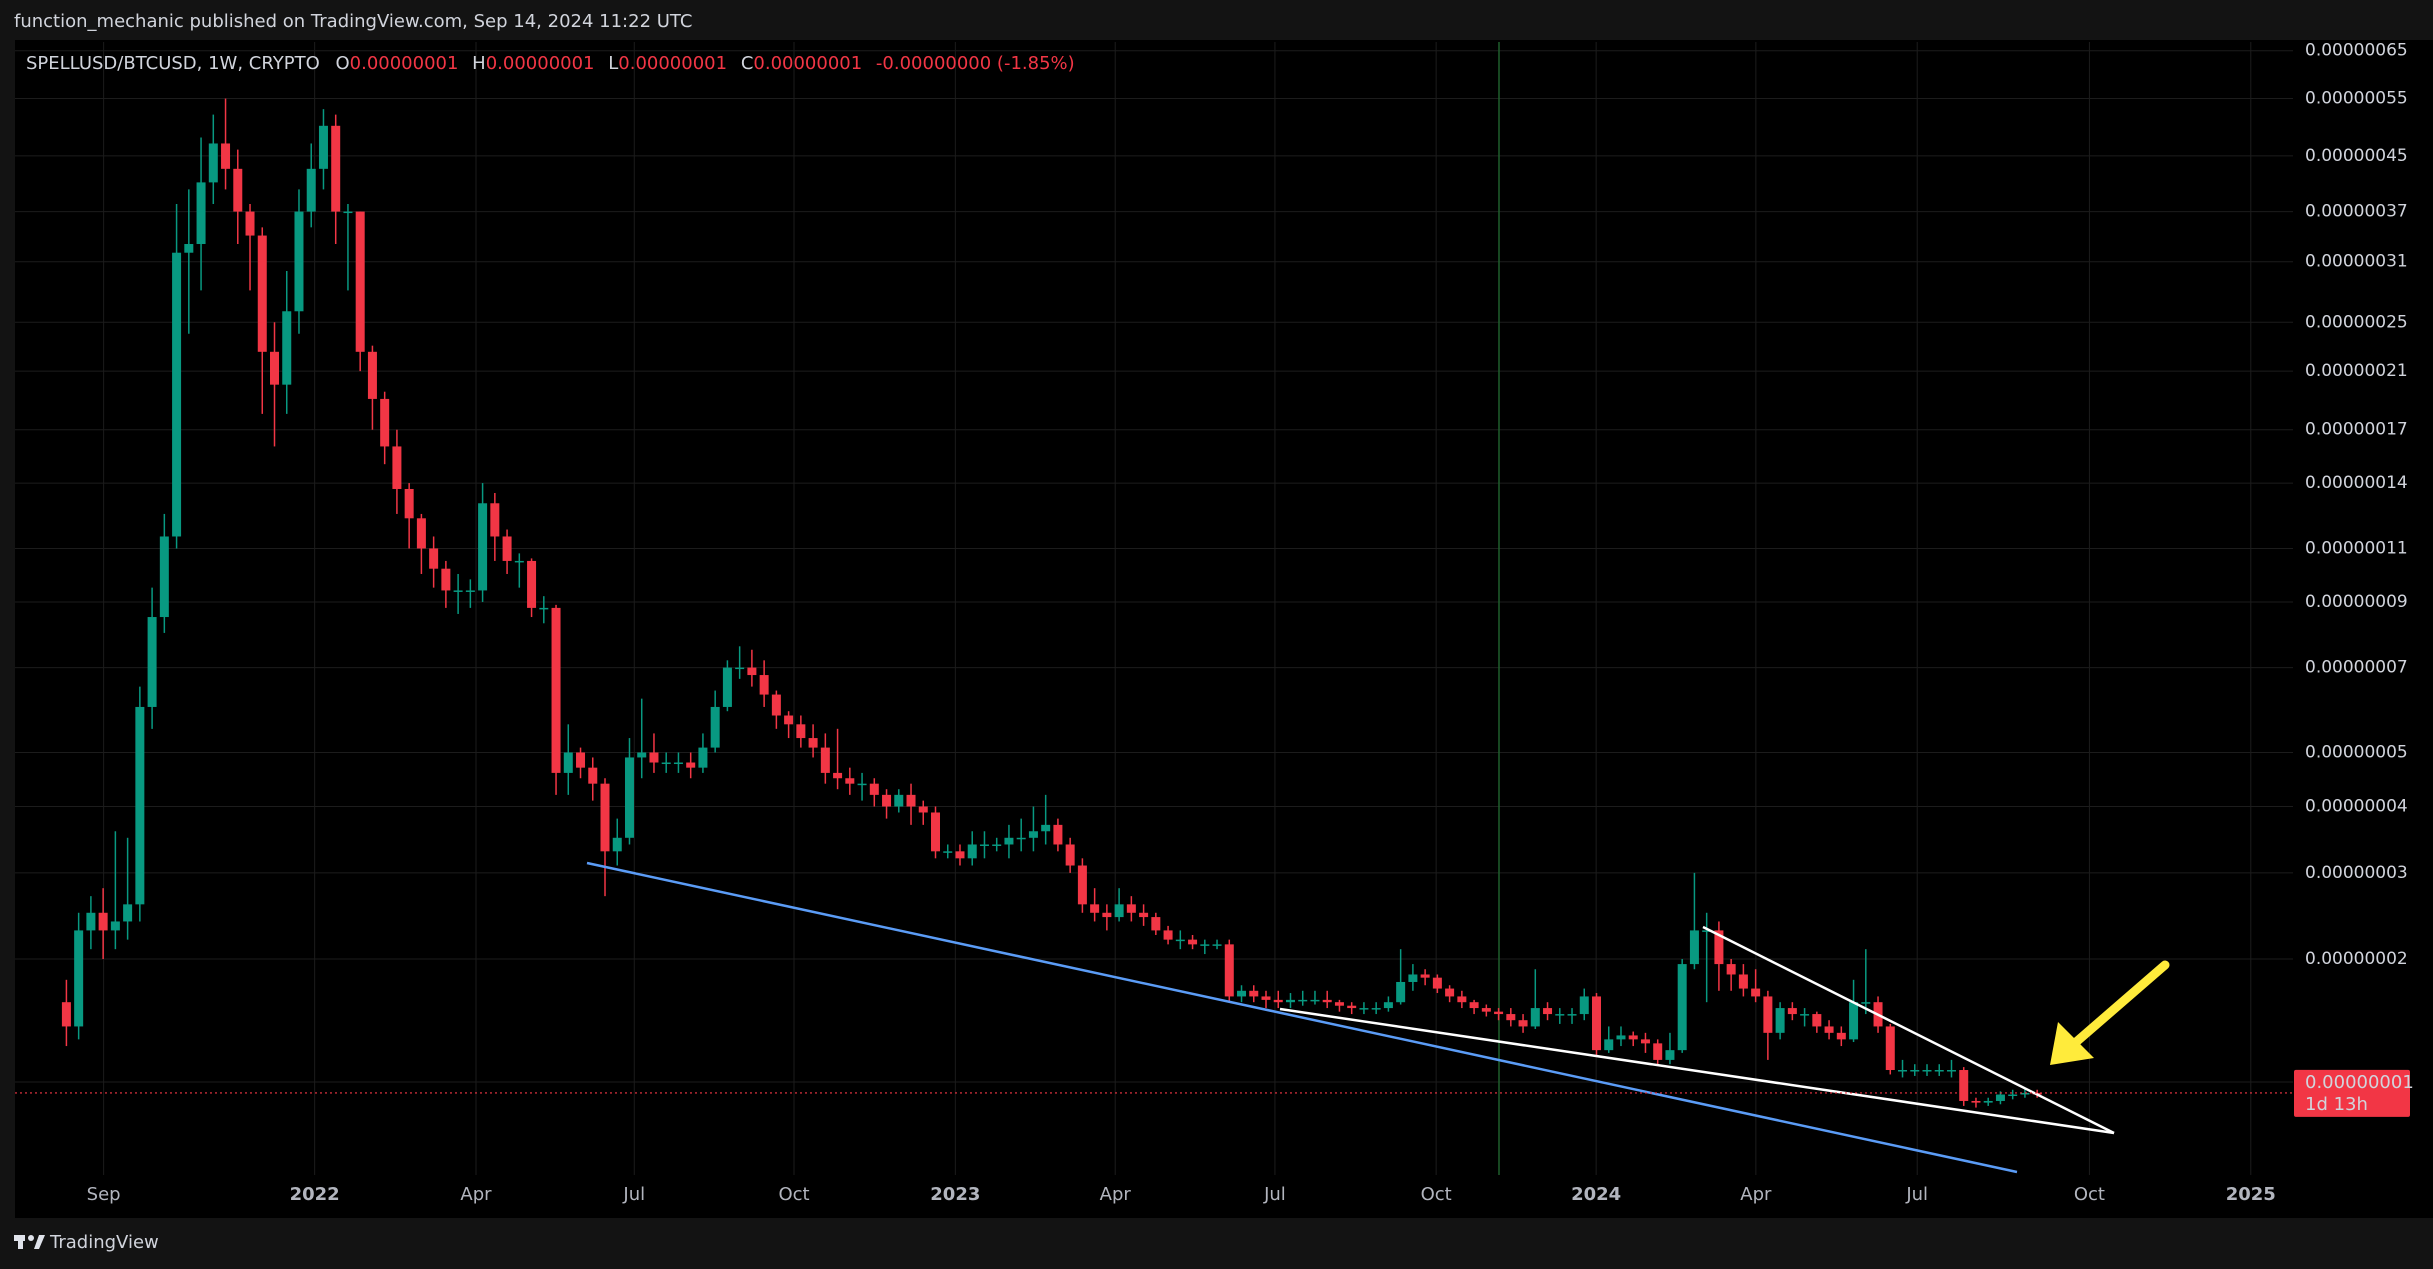 This screenshot has height=1269, width=2433. What do you see at coordinates (2356, 752) in the screenshot?
I see `y-tick-label: 0.00000005` at bounding box center [2356, 752].